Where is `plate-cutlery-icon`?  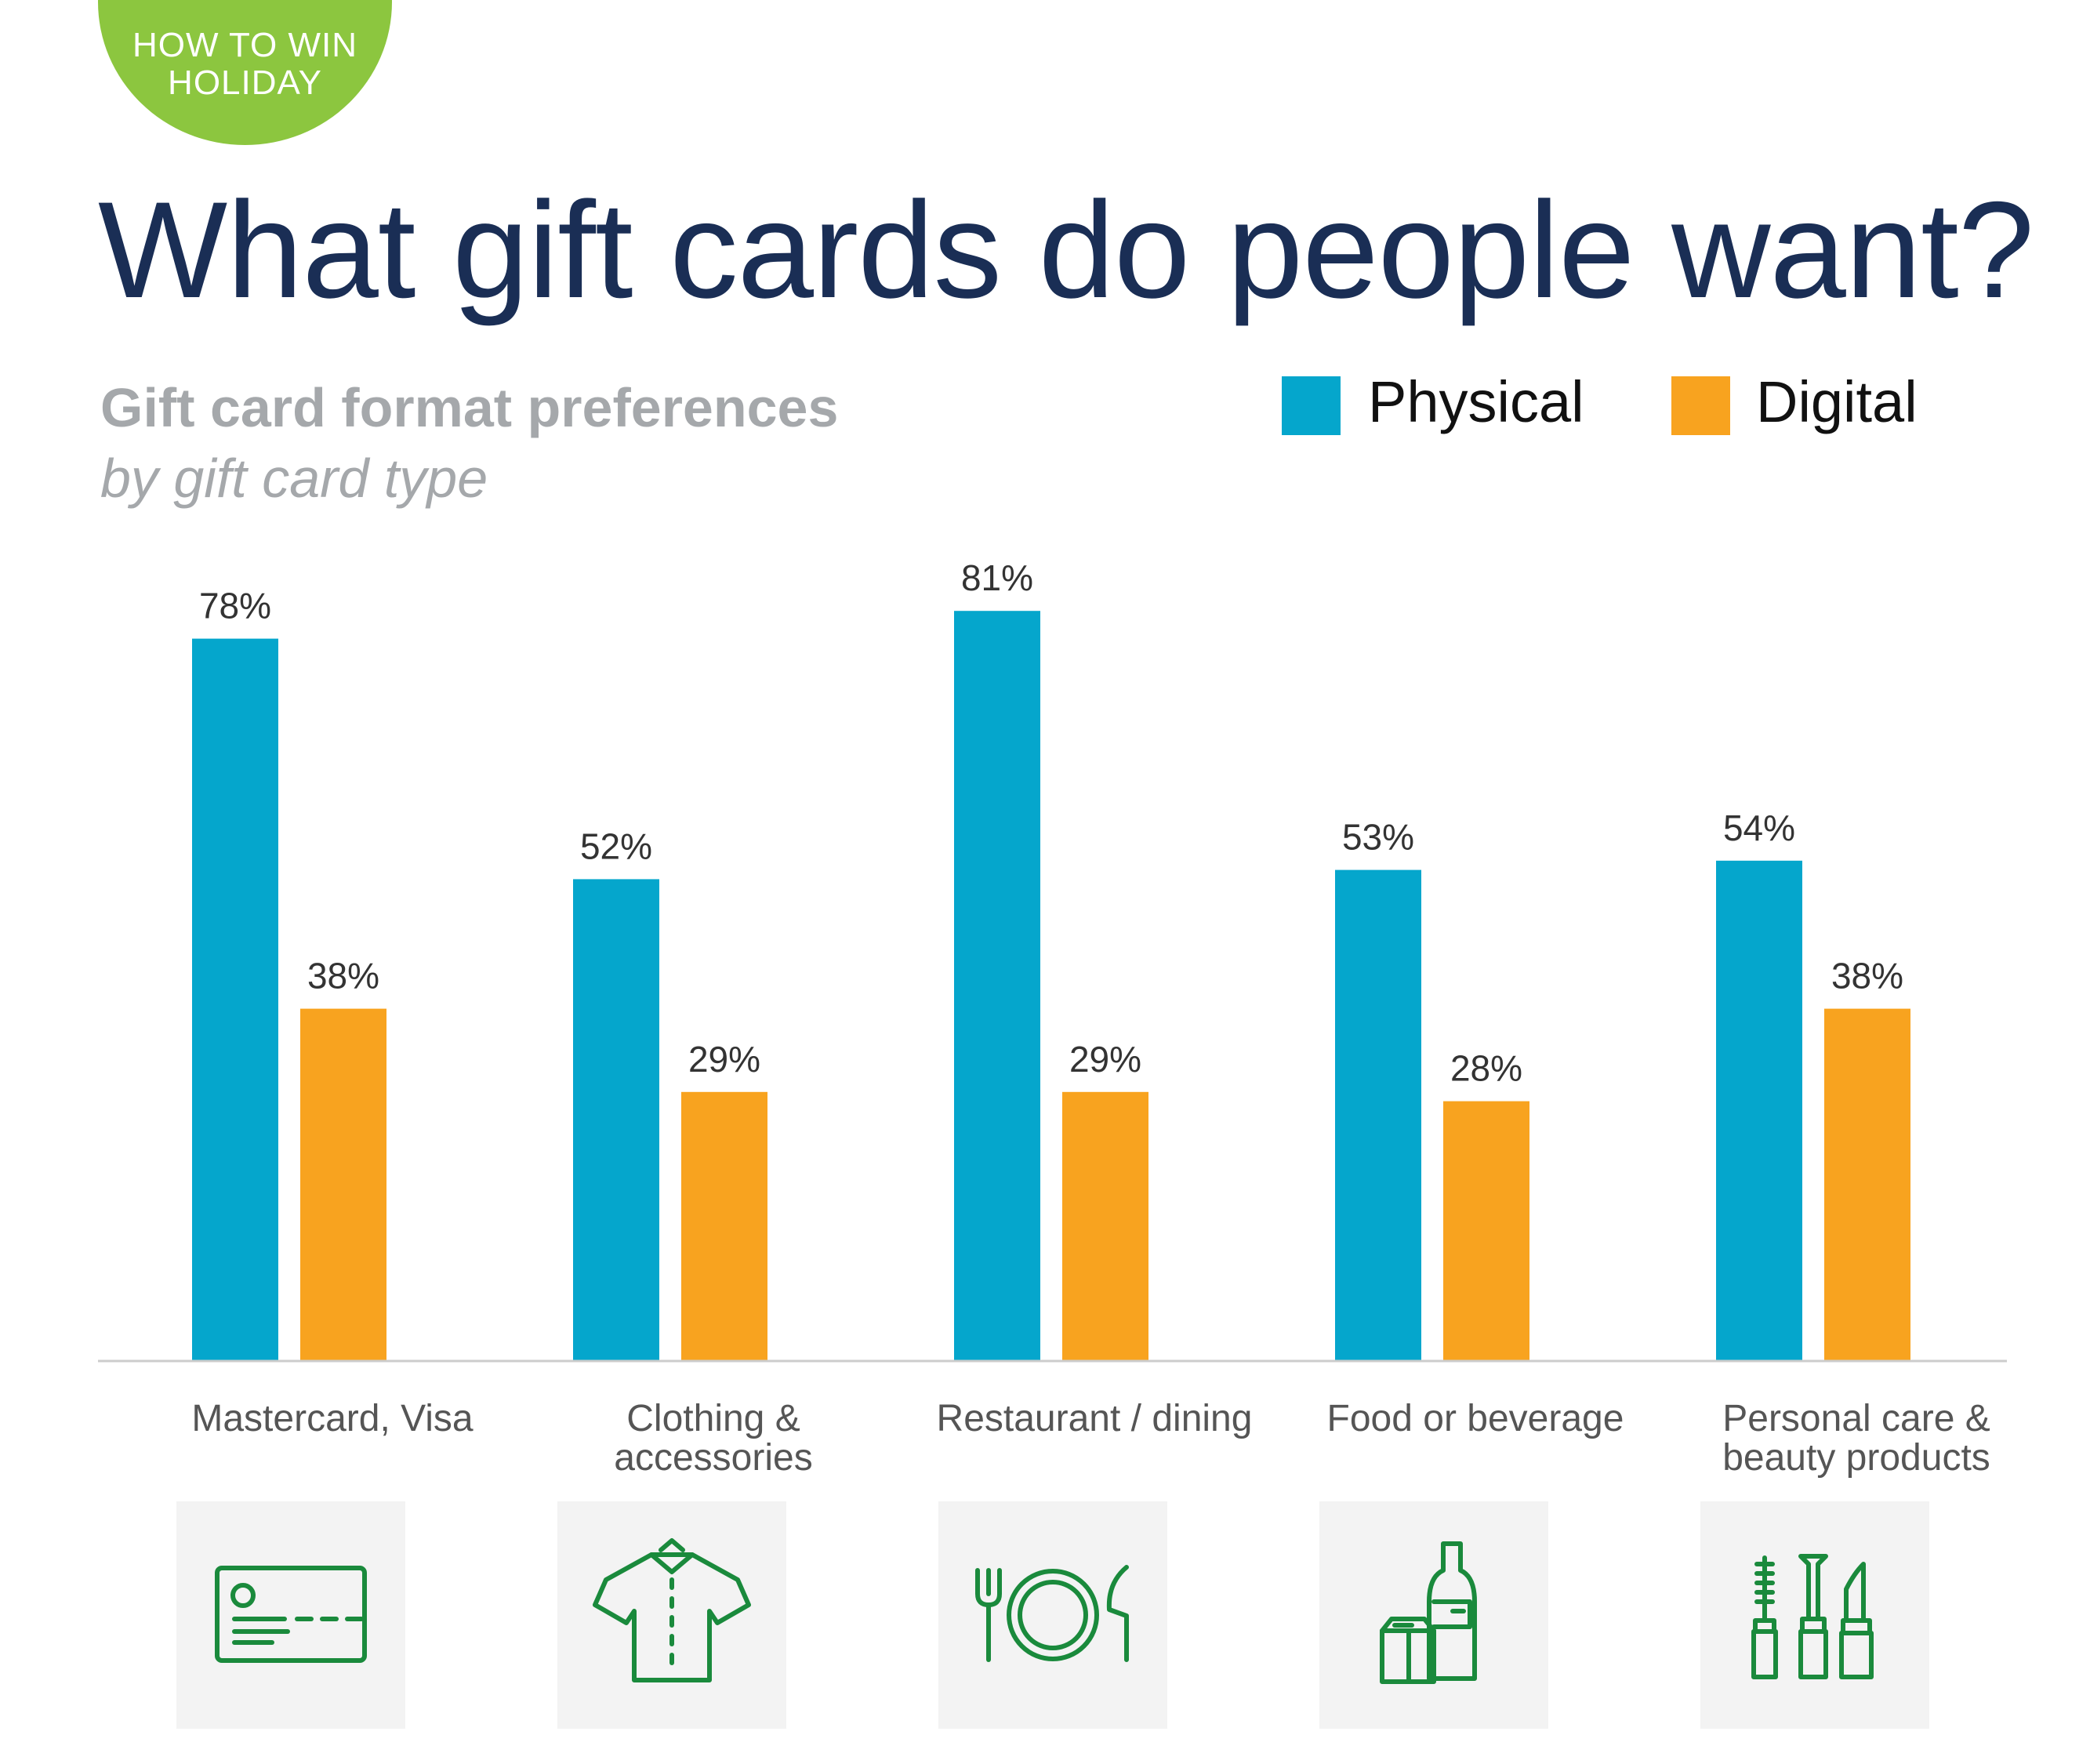 plate-cutlery-icon is located at coordinates (1052, 1613).